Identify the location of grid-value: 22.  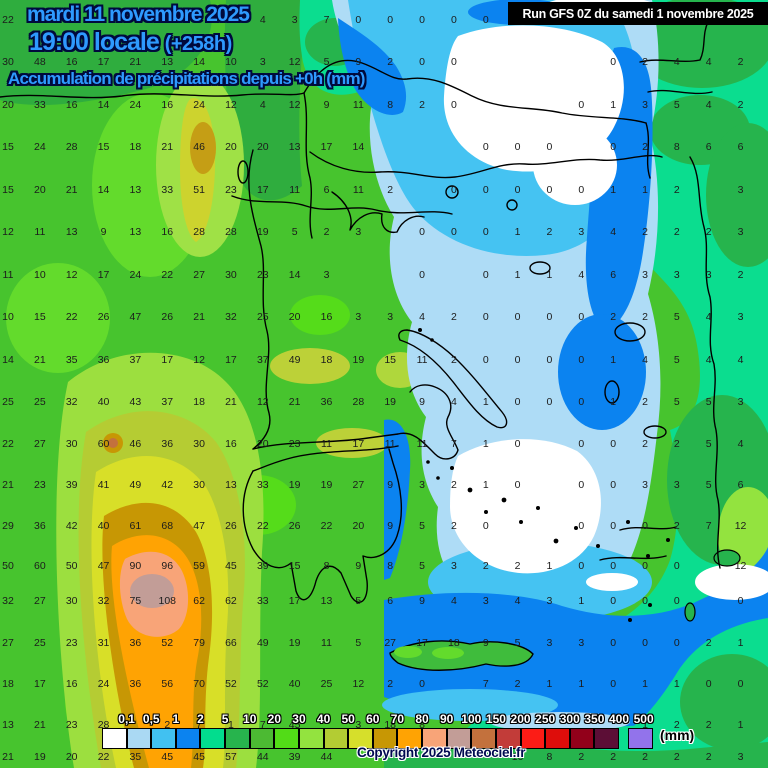
(103, 756).